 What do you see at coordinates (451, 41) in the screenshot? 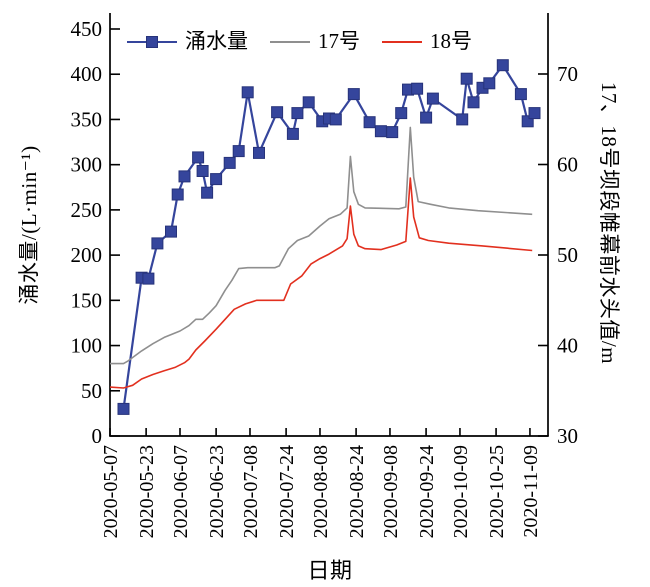
I see `legend-label-18: 18号` at bounding box center [451, 41].